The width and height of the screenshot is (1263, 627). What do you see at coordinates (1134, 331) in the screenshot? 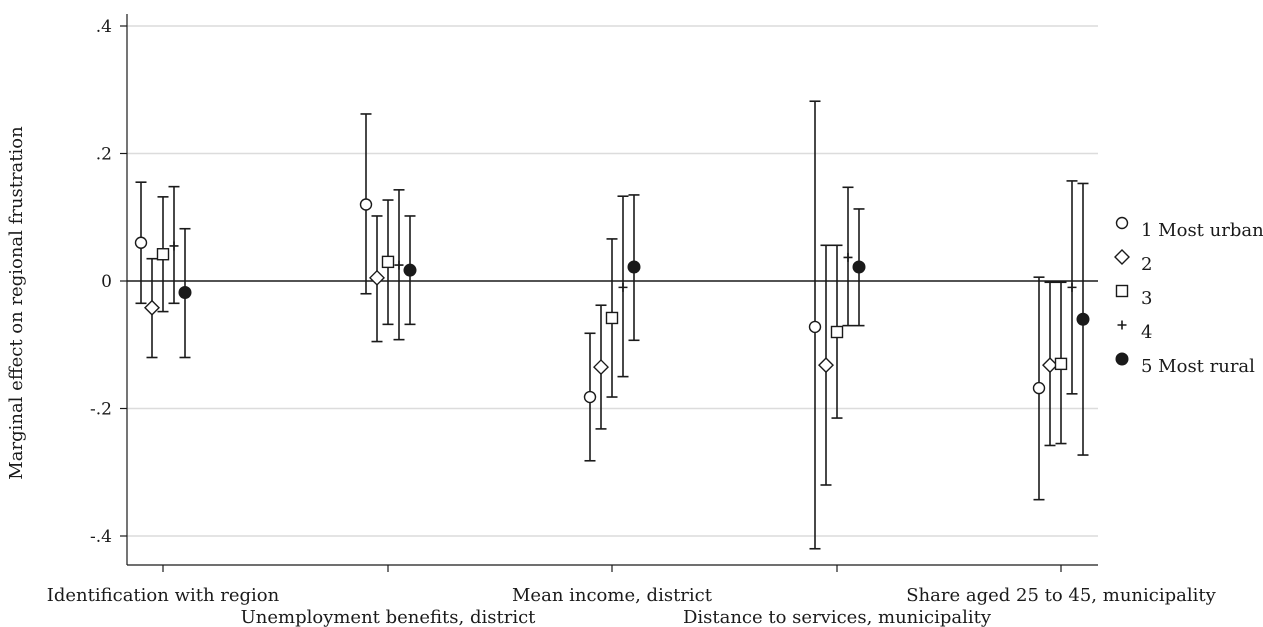
I see `legend-item: 4` at bounding box center [1134, 331].